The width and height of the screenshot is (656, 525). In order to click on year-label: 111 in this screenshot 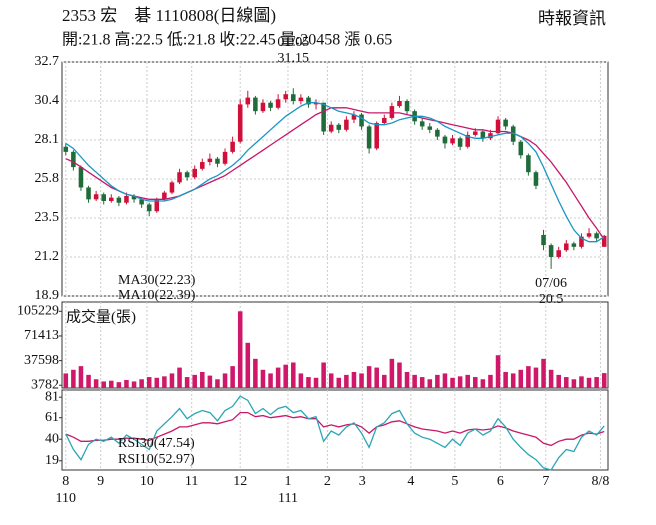, I will do `click(288, 498)`.